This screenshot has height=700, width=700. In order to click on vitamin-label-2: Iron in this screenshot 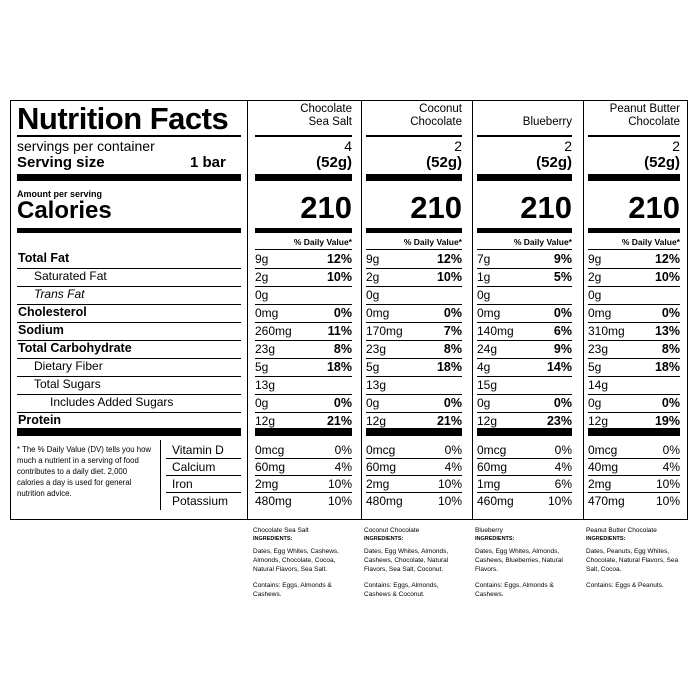, I will do `click(182, 484)`.